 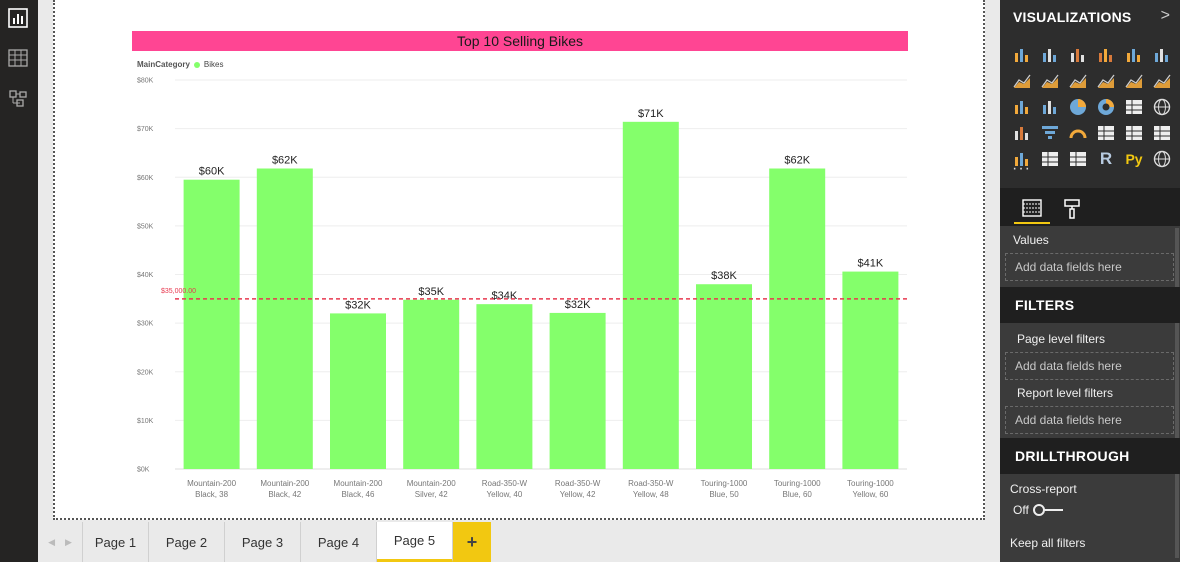 What do you see at coordinates (1134, 81) in the screenshot?
I see `line-clustered-column-chart-icon` at bounding box center [1134, 81].